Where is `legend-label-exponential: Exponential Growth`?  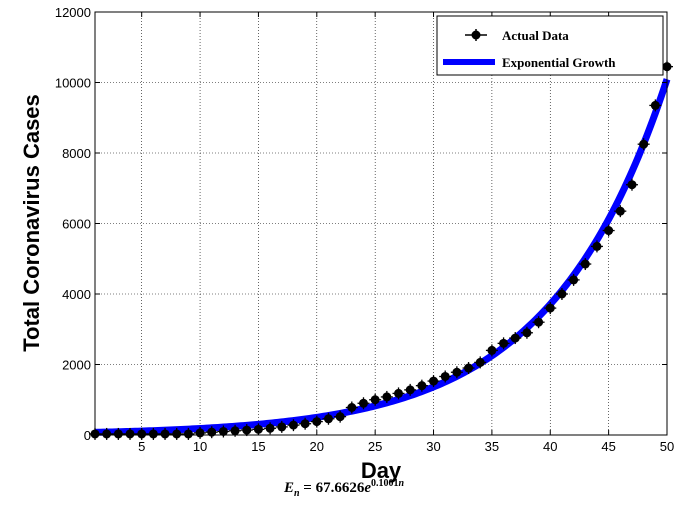 legend-label-exponential: Exponential Growth is located at coordinates (559, 62).